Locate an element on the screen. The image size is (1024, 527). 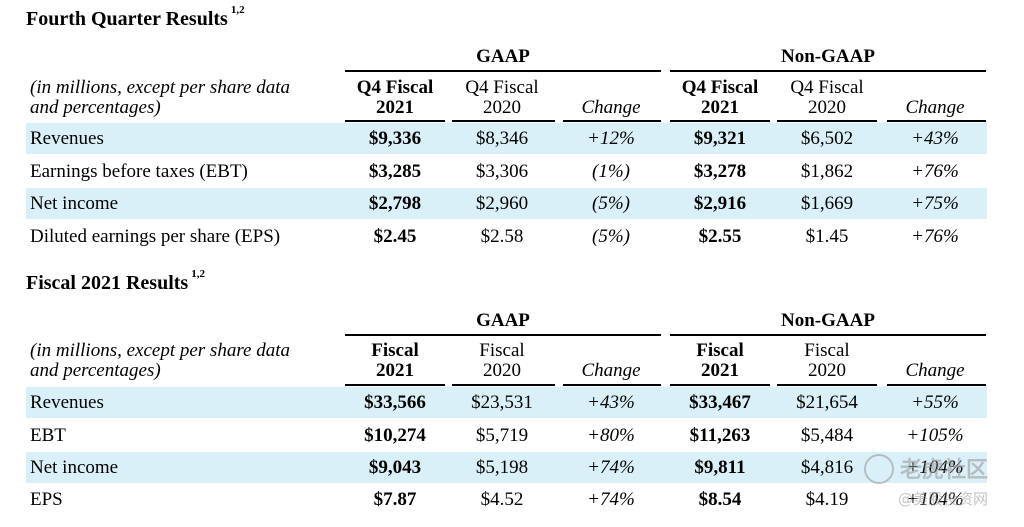
table-cell: $10,274 is located at coordinates (395, 435).